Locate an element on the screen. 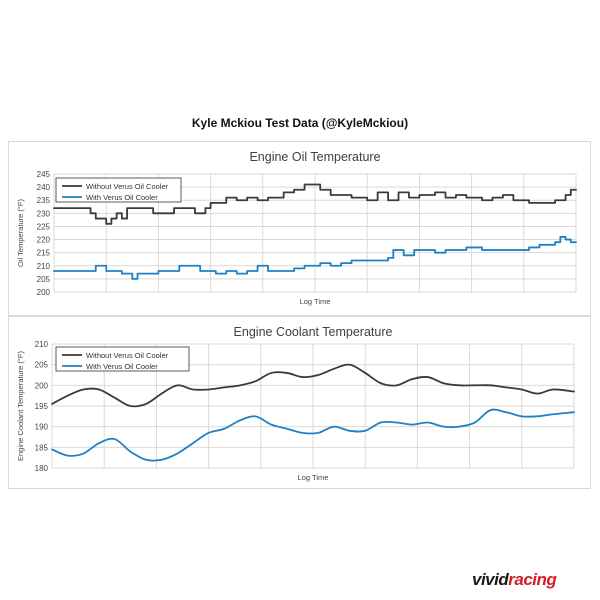 This screenshot has width=600, height=600. y-tick-label: 245 is located at coordinates (44, 174).